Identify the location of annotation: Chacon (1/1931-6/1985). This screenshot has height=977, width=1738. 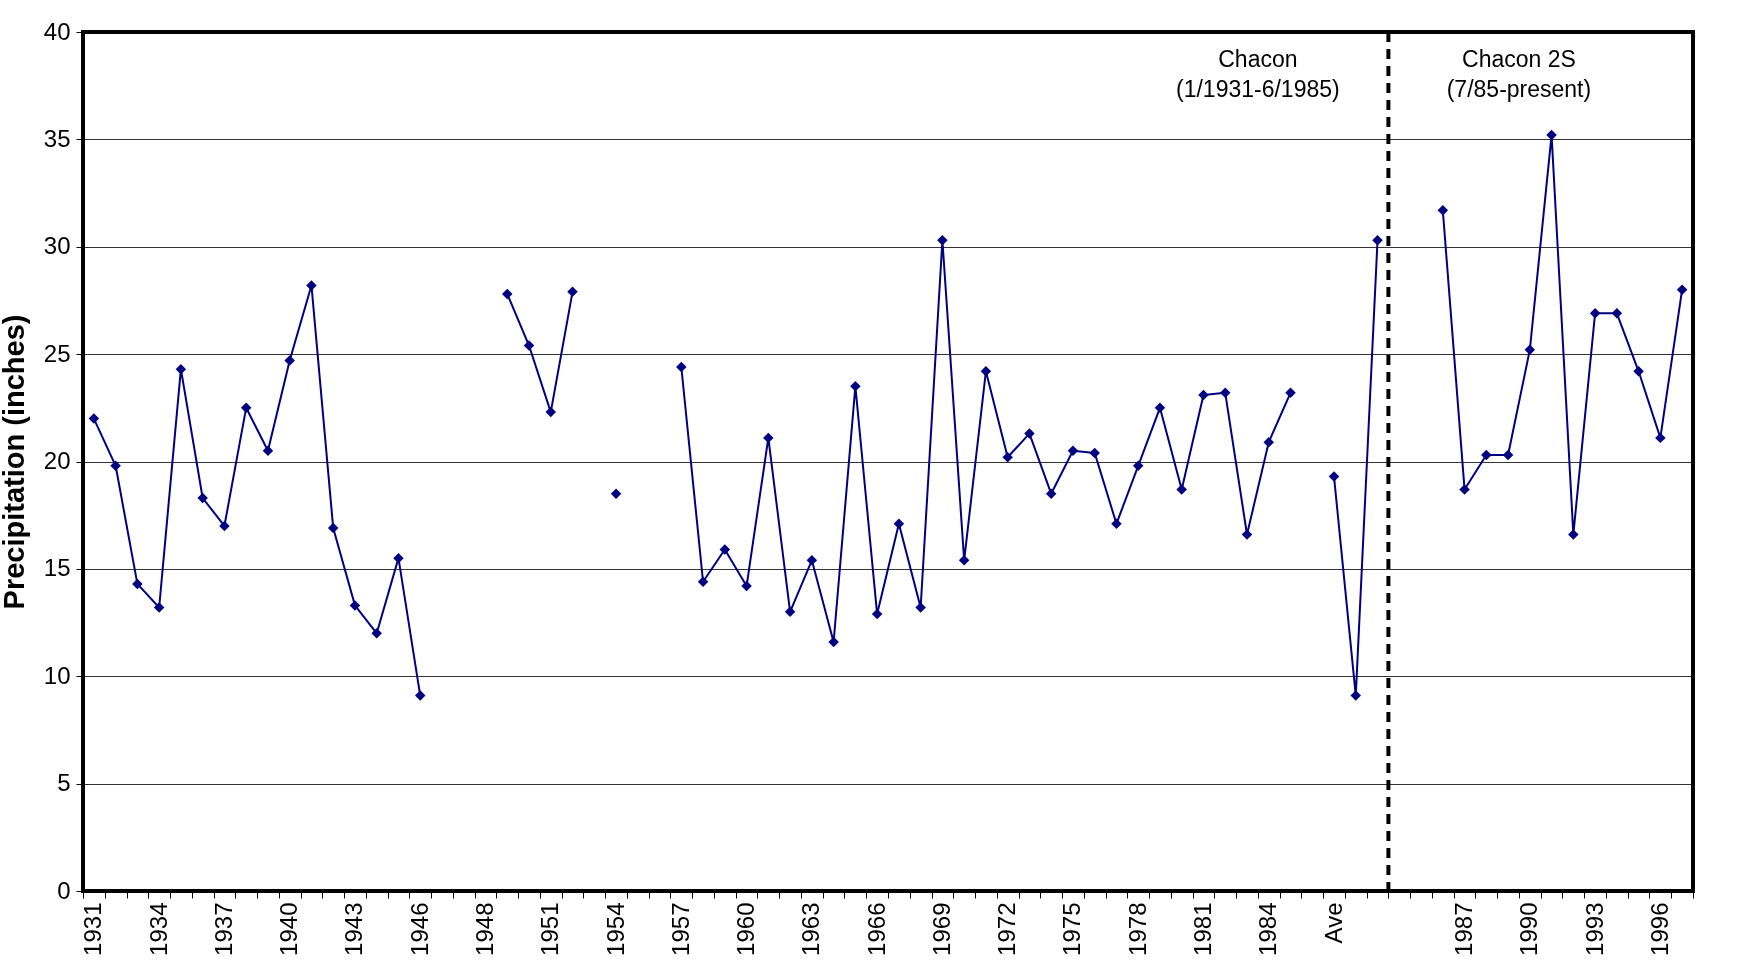
(1258, 74).